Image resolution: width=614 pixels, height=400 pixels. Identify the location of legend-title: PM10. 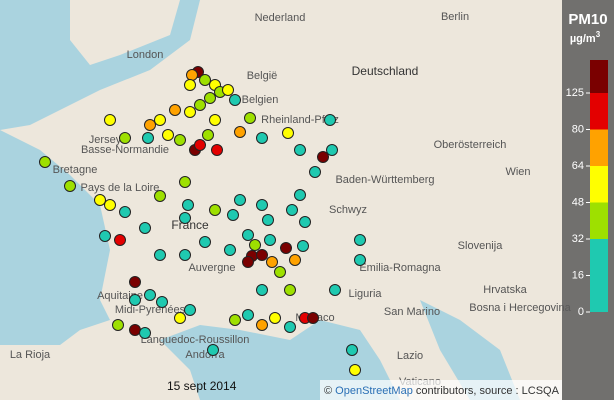
(587, 19).